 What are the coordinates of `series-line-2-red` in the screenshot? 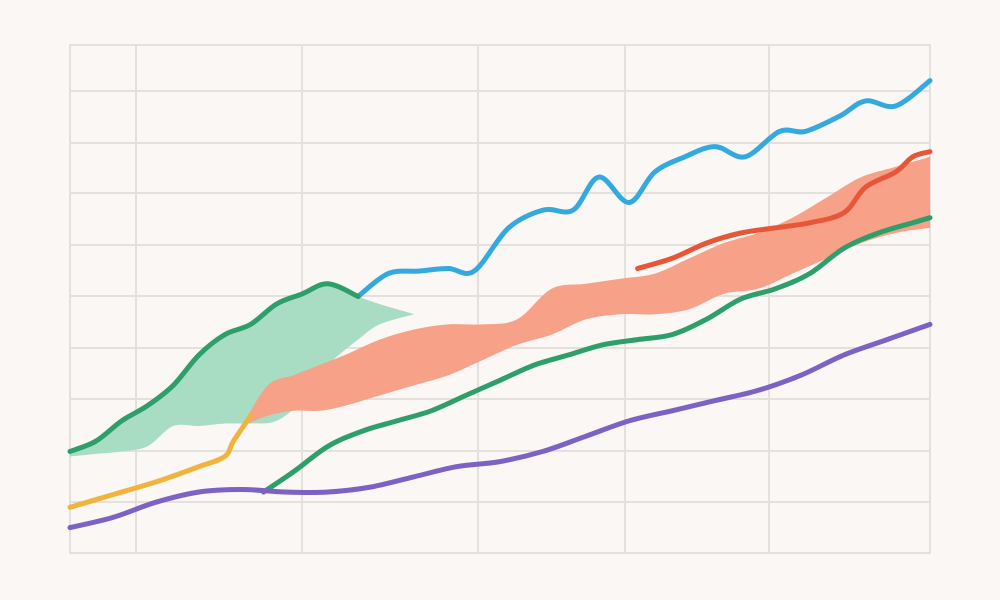 It's located at (784, 210).